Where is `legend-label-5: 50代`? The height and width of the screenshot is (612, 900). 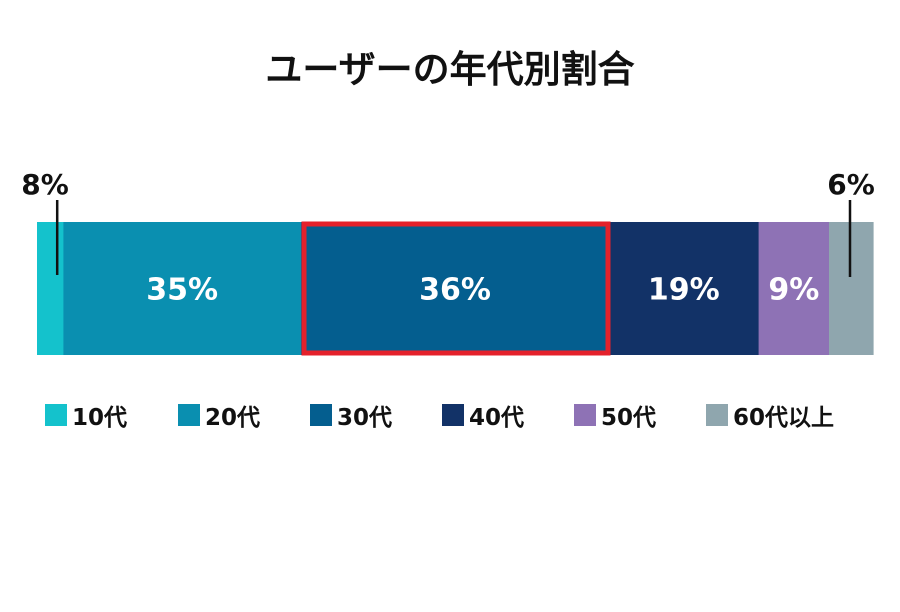
legend-label-5: 50代 is located at coordinates (628, 418).